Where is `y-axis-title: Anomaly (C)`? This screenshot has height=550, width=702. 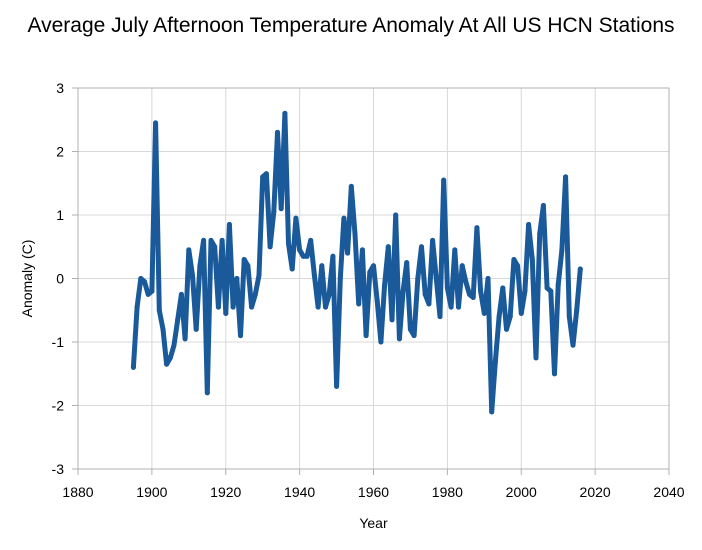 y-axis-title: Anomaly (C) is located at coordinates (27, 279).